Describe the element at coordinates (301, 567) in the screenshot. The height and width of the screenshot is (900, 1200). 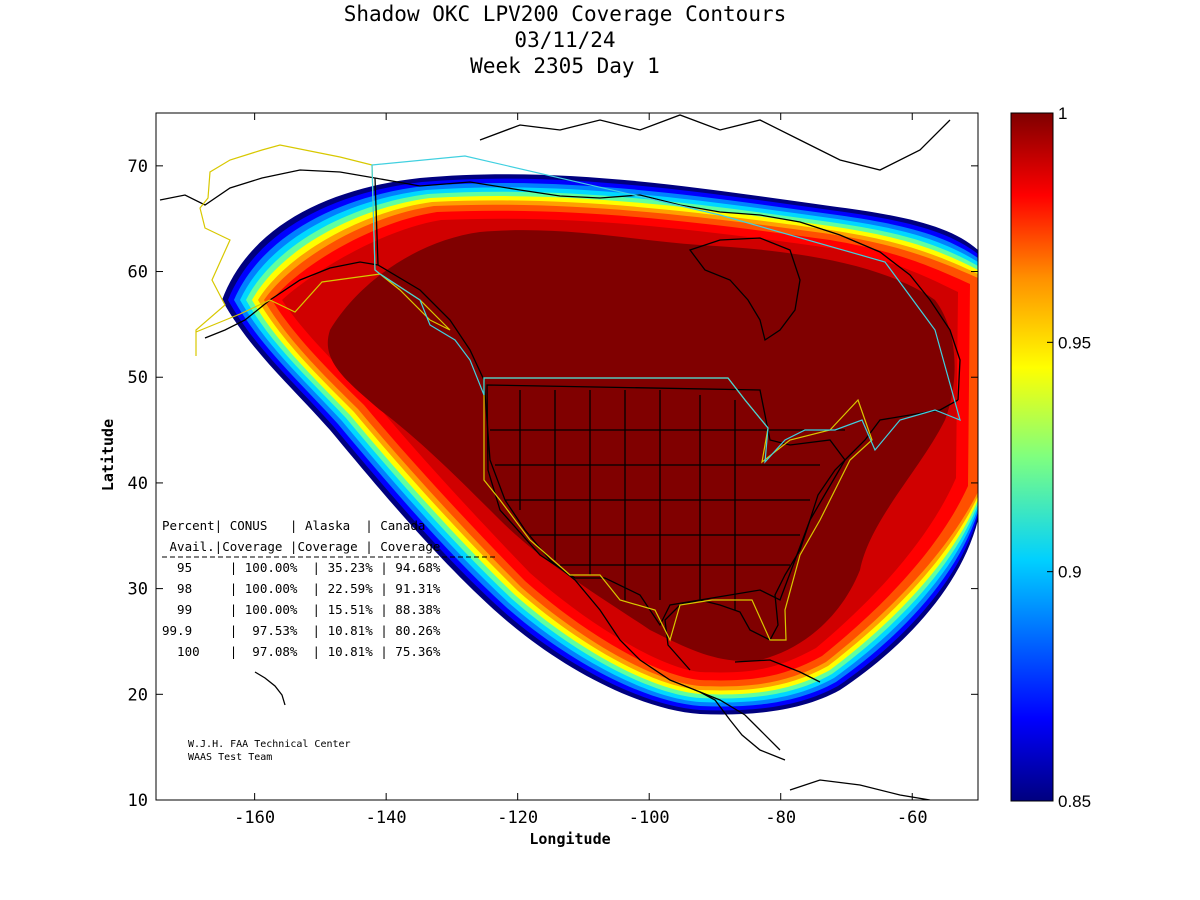
I see `table-row: 95 | 100.00% | 35.23% | 94.68%` at that location.